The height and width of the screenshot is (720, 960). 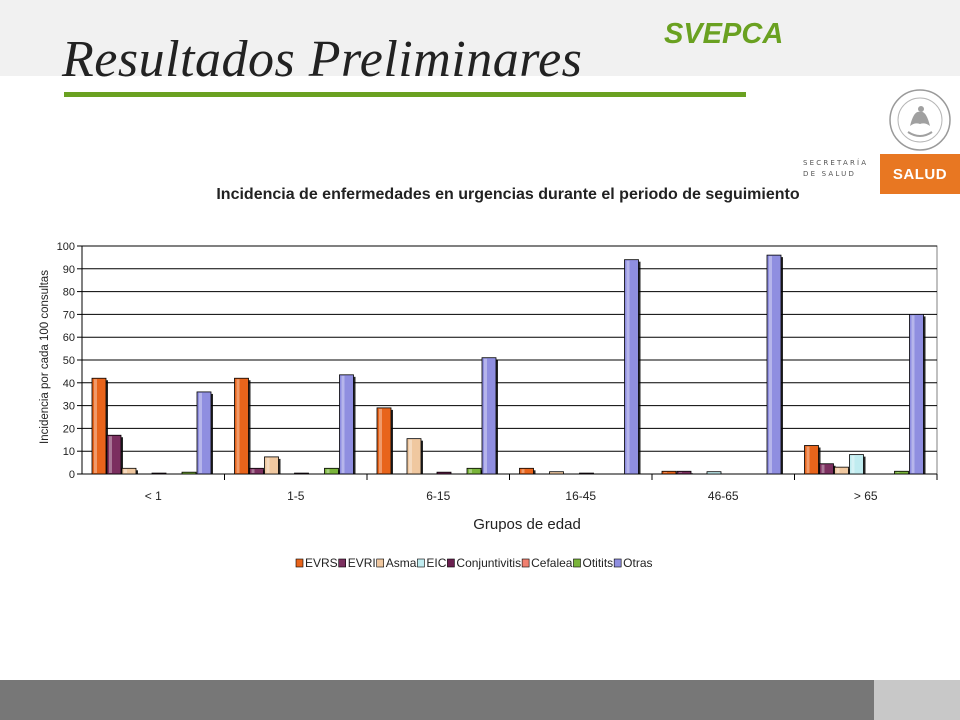 What do you see at coordinates (866, 496) in the screenshot?
I see `x-tick-label: > 65` at bounding box center [866, 496].